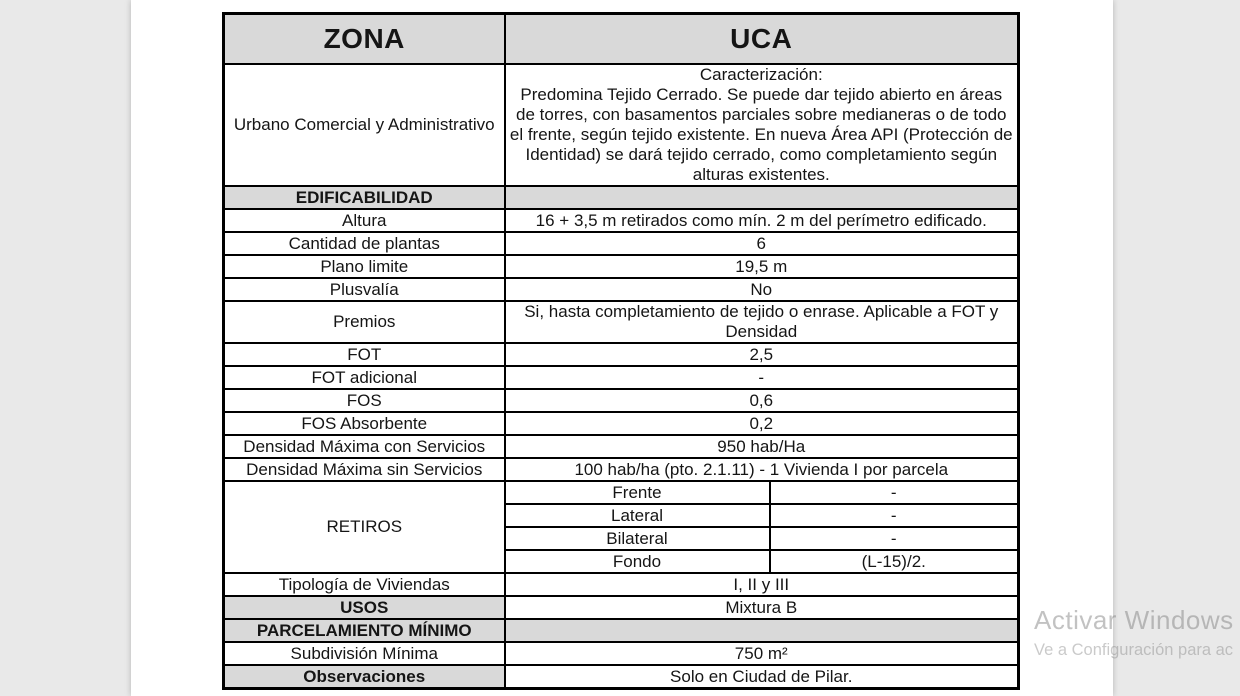 The image size is (1240, 696). I want to click on row-value-fos: 0,6, so click(761, 401).